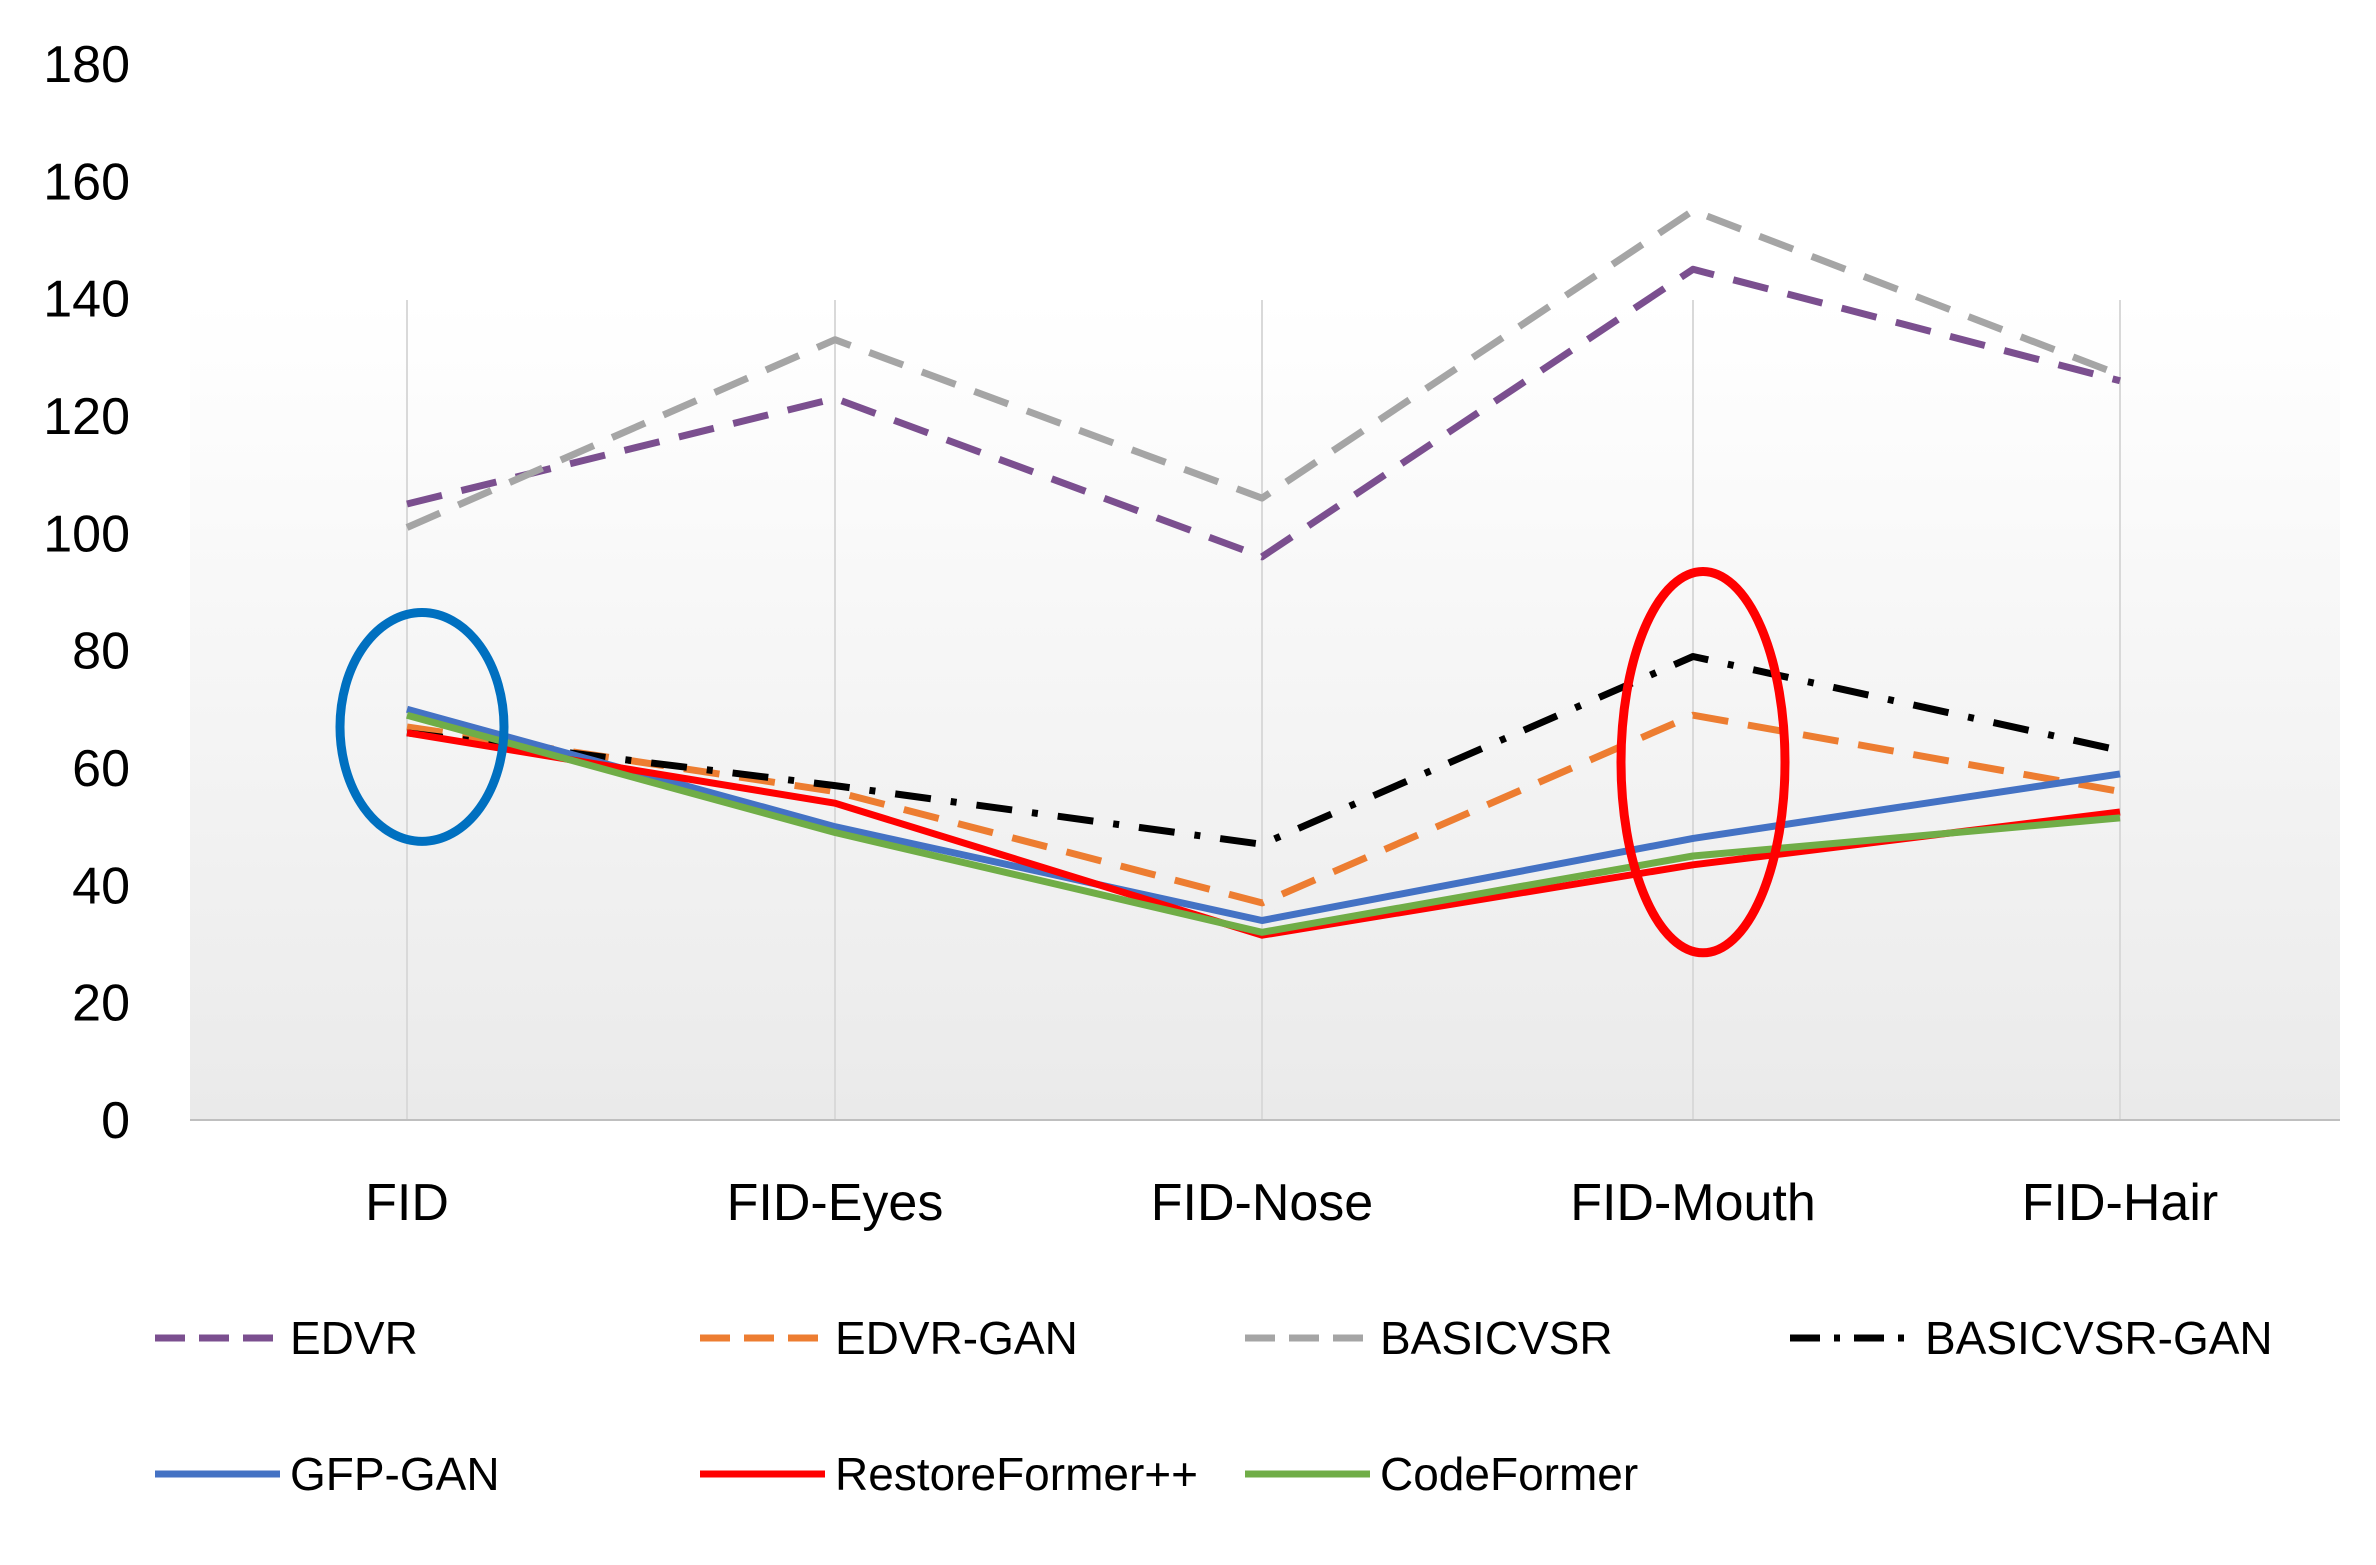 The width and height of the screenshot is (2376, 1565). Describe the element at coordinates (86, 300) in the screenshot. I see `y-tick-140: 140` at that location.